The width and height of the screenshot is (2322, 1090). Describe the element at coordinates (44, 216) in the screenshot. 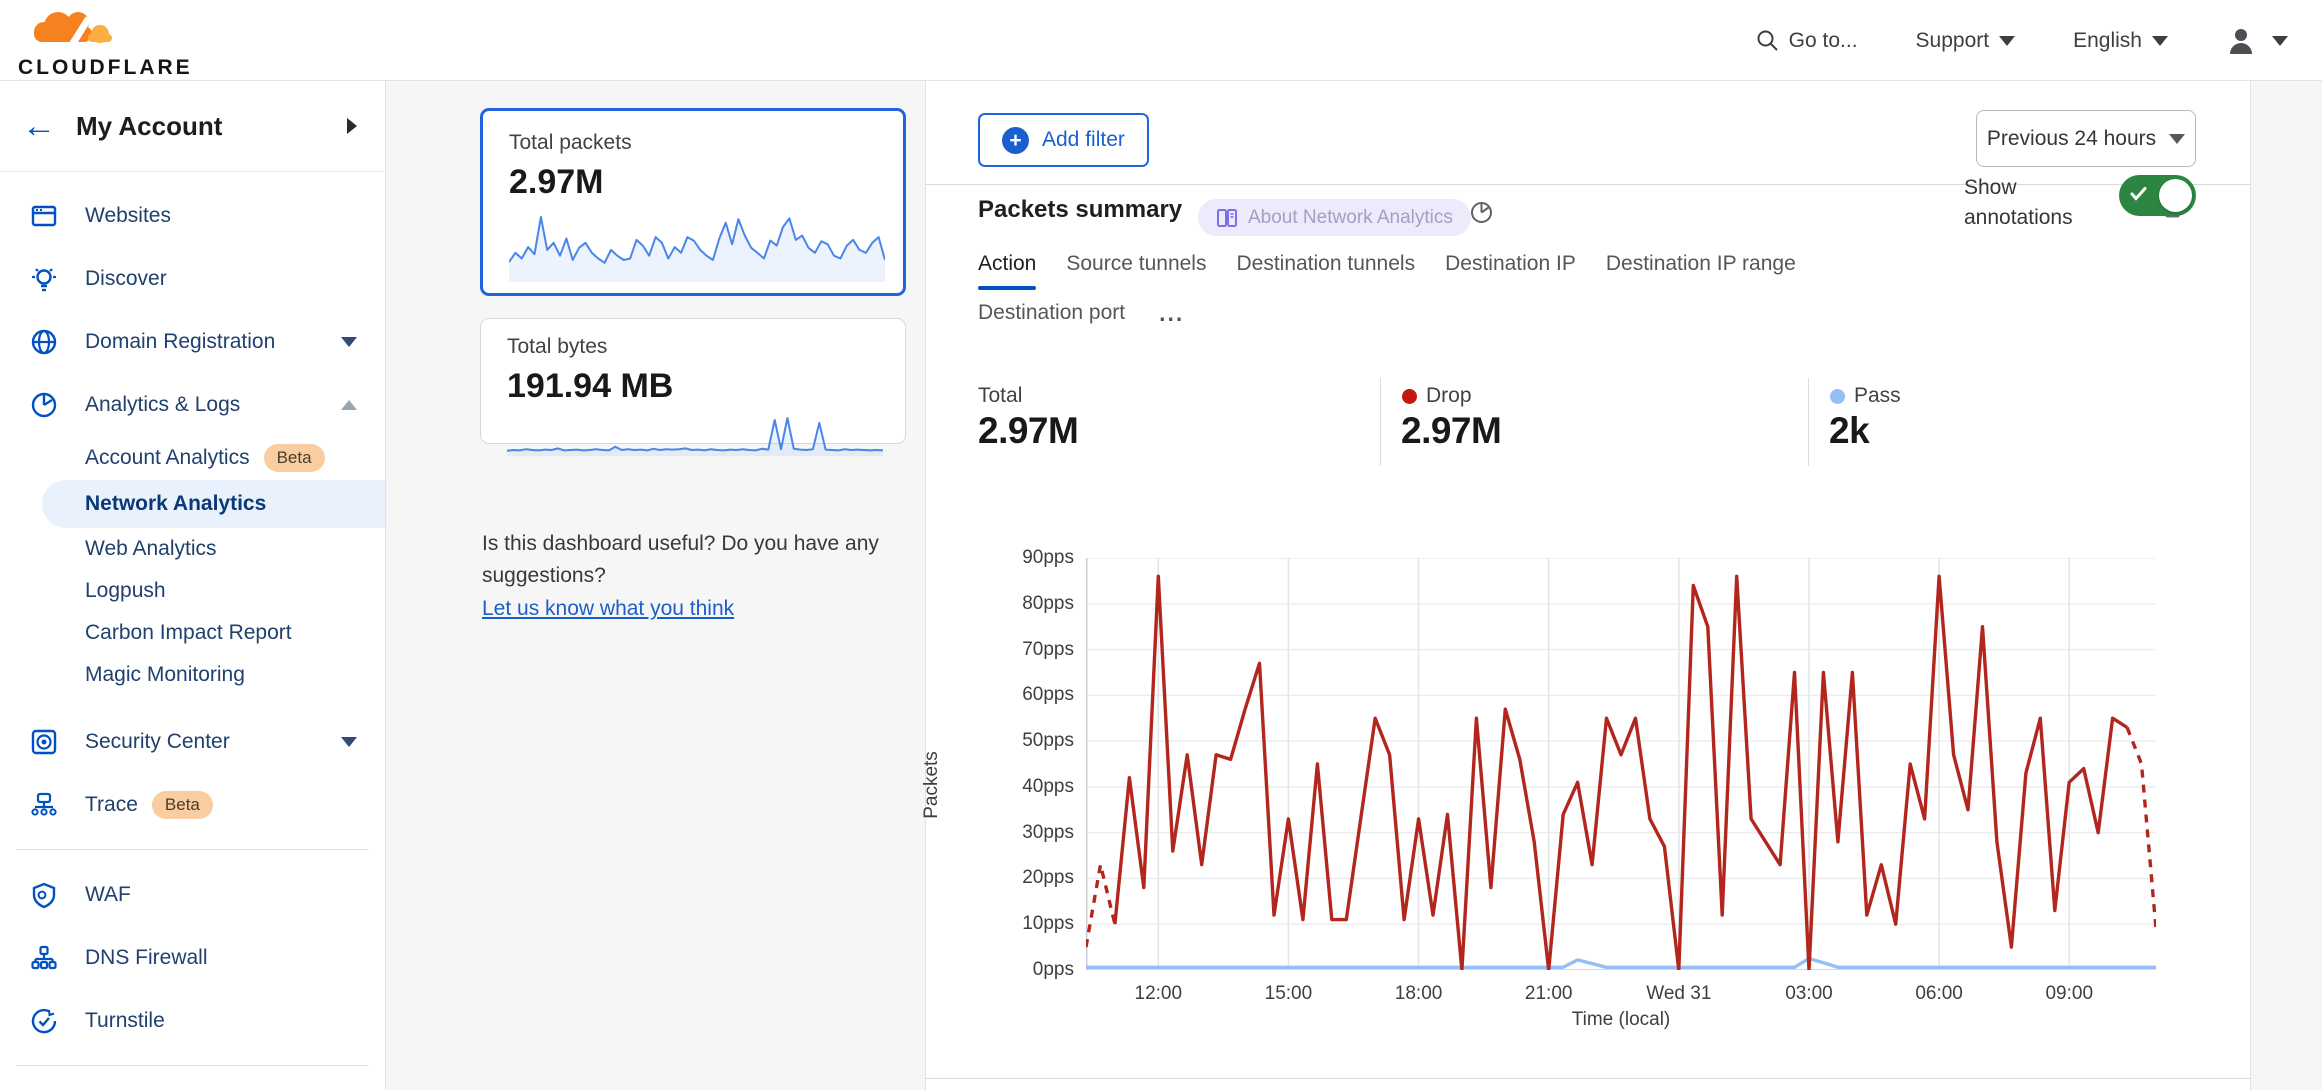

I see `browser-window-icon` at that location.